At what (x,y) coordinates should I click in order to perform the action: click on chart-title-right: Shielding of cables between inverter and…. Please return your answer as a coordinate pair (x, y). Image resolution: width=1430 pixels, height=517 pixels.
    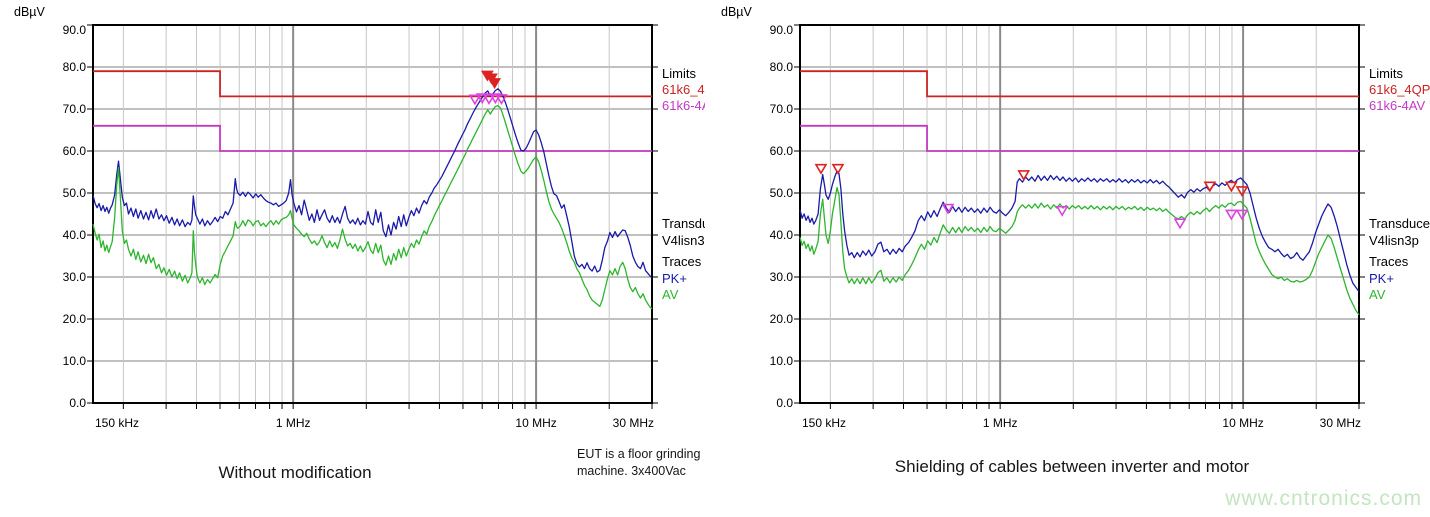
    Looking at the image, I should click on (1072, 466).